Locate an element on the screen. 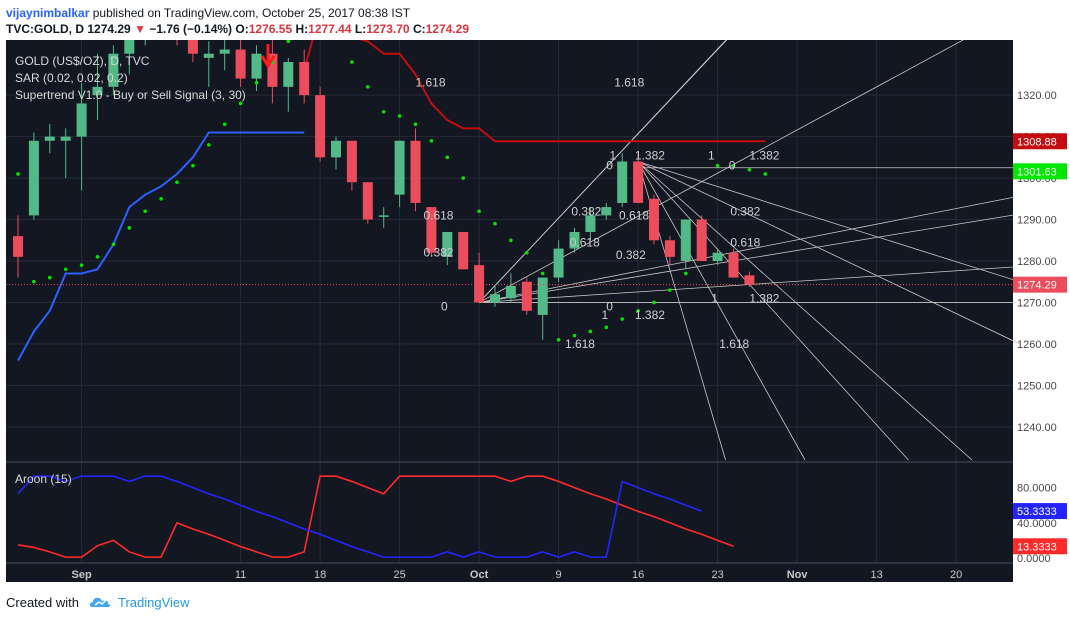  price-tick-label: 1250.00 is located at coordinates (1037, 386).